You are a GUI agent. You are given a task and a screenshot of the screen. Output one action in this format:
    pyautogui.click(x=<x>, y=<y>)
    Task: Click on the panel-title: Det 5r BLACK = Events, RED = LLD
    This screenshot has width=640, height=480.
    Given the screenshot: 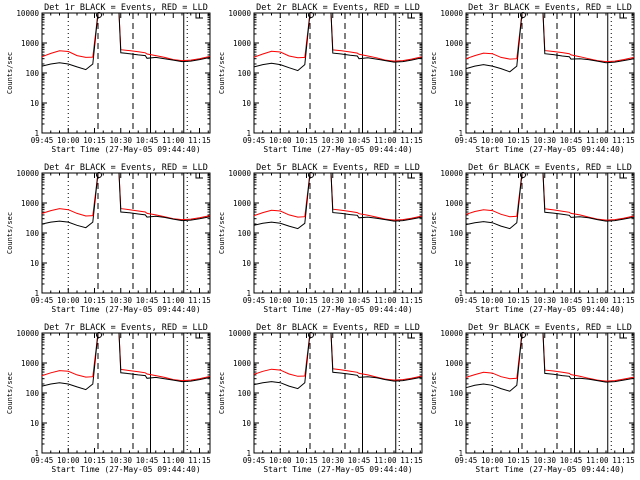 What is the action you would take?
    pyautogui.click(x=338, y=168)
    